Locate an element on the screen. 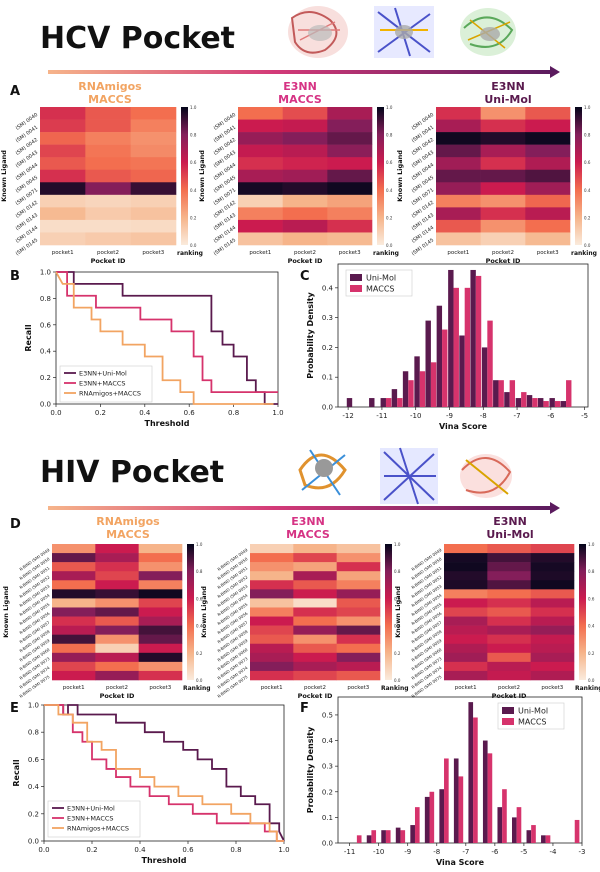 This screenshot has height=872, width=600. hcv-title: HCV Pocket is located at coordinates (137, 38).